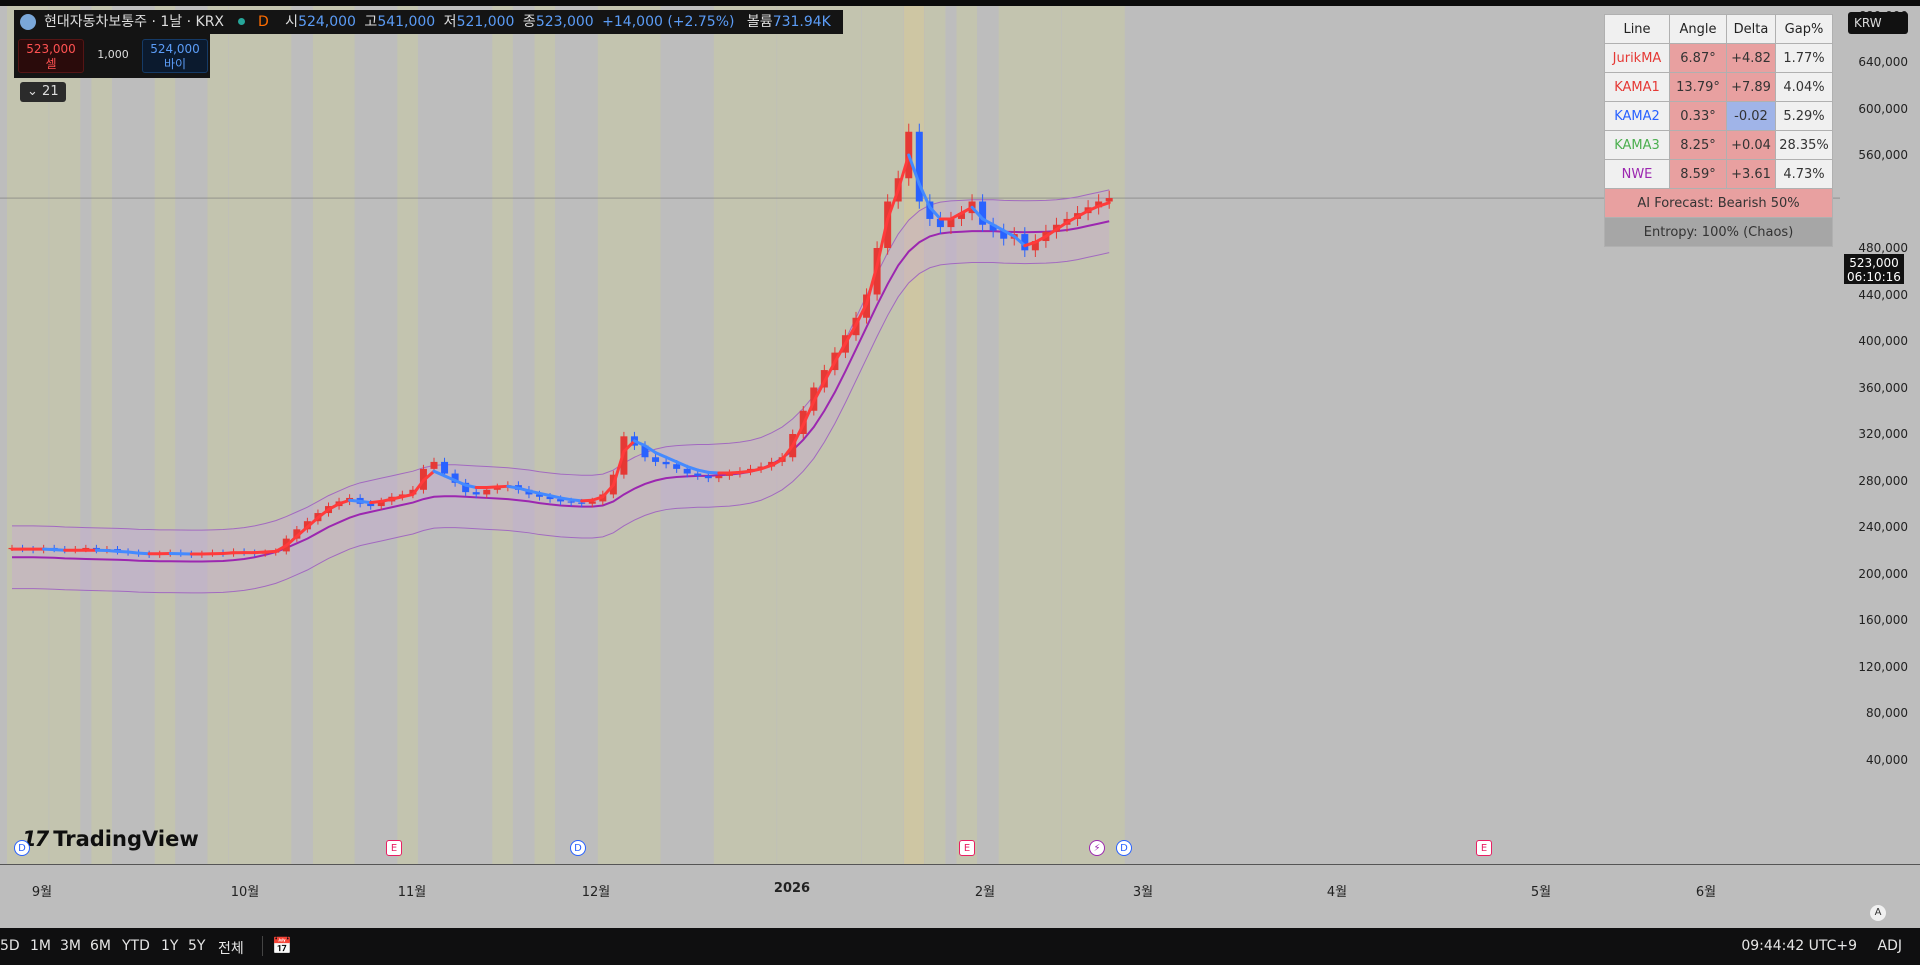  I want to click on auto-scale-button: A, so click(1878, 913).